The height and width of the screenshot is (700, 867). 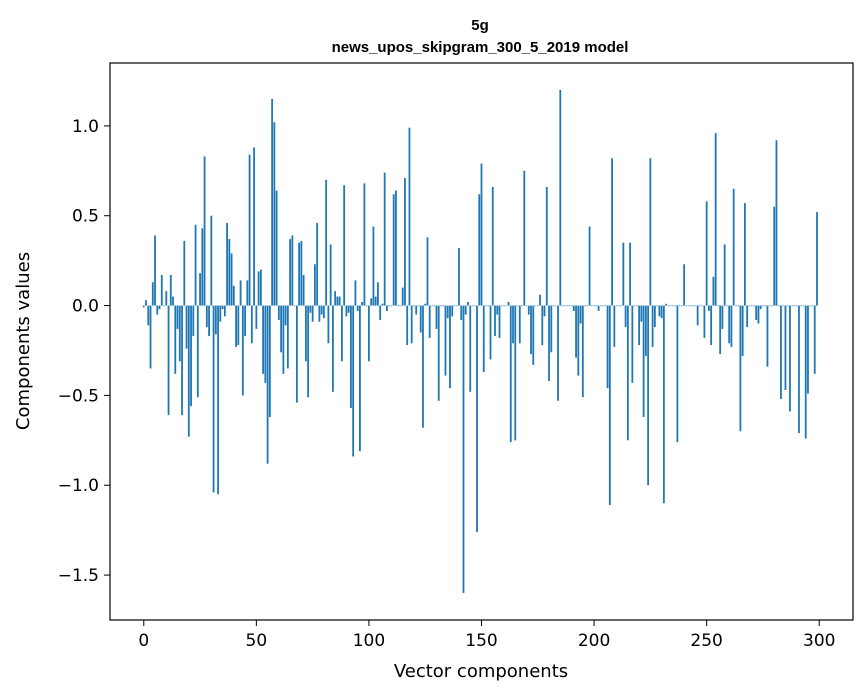 What do you see at coordinates (480, 25) in the screenshot?
I see `chart-title-line1: 5g` at bounding box center [480, 25].